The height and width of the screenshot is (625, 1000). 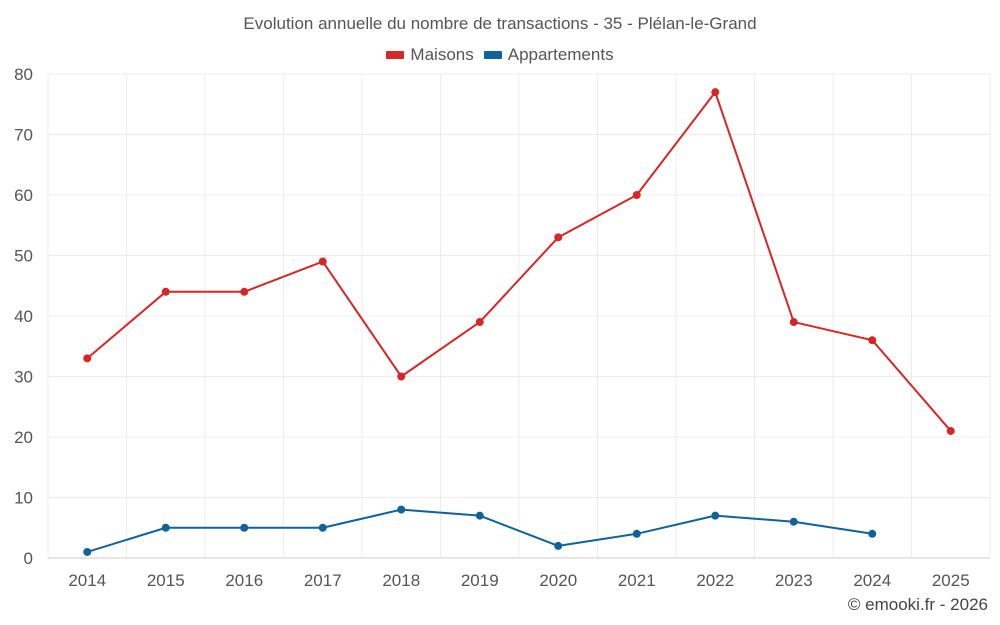 I want to click on data-point-appartements-2023, so click(x=793, y=521).